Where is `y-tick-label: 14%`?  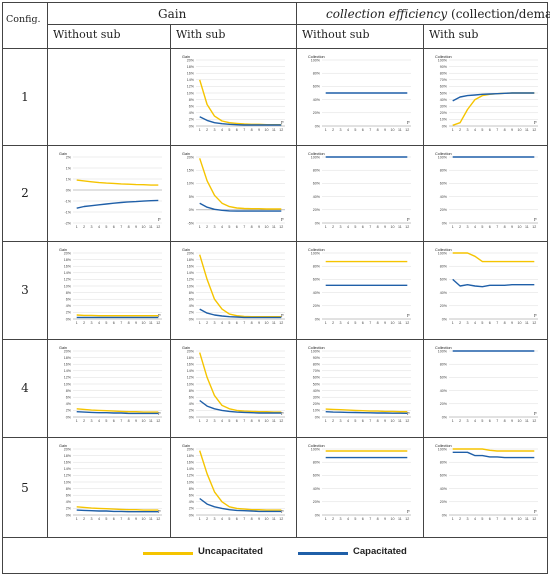
y-tick-label: 14% is located at coordinates (191, 80).